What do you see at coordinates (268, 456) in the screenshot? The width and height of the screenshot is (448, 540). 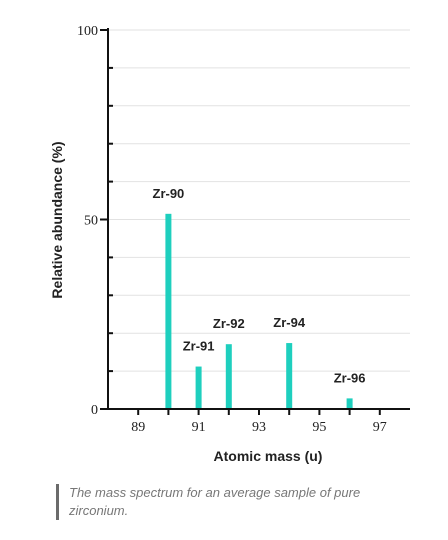 I see `x-axis-title: Atomic mass (u)` at bounding box center [268, 456].